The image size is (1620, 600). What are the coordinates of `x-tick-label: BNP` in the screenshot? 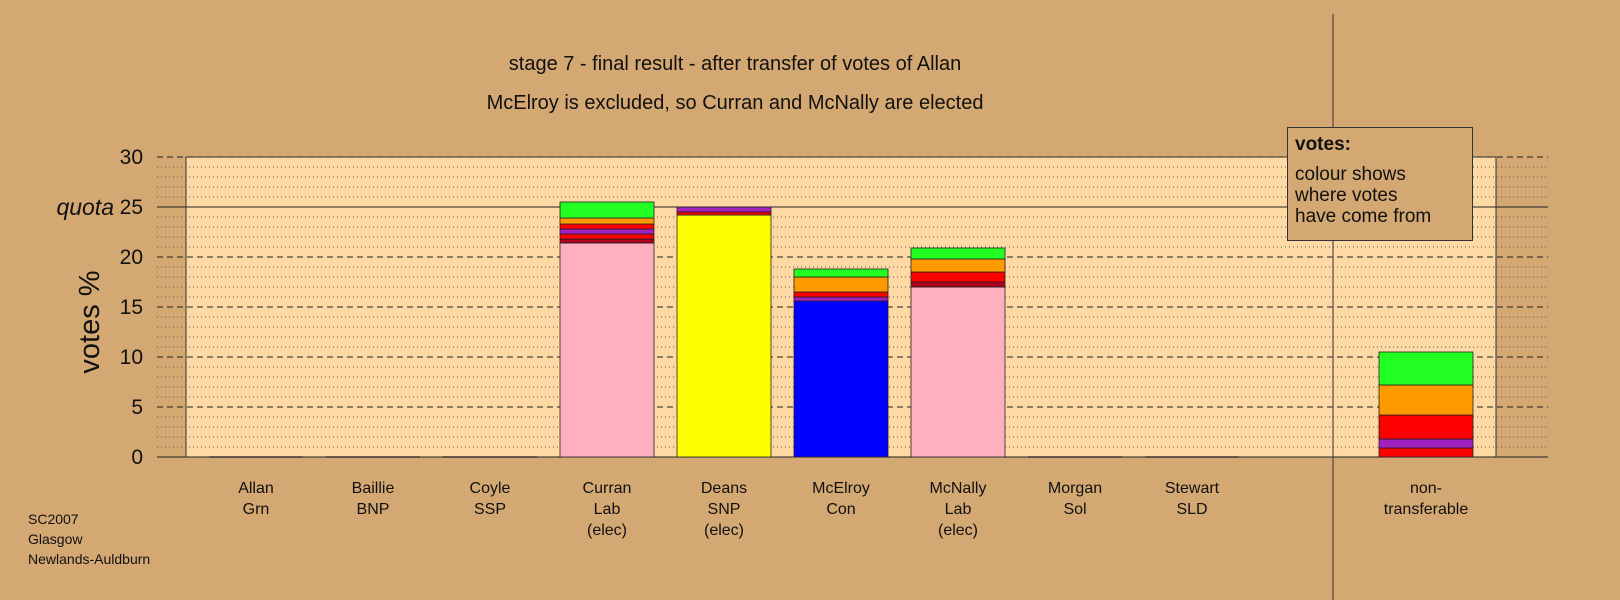 It's located at (373, 509).